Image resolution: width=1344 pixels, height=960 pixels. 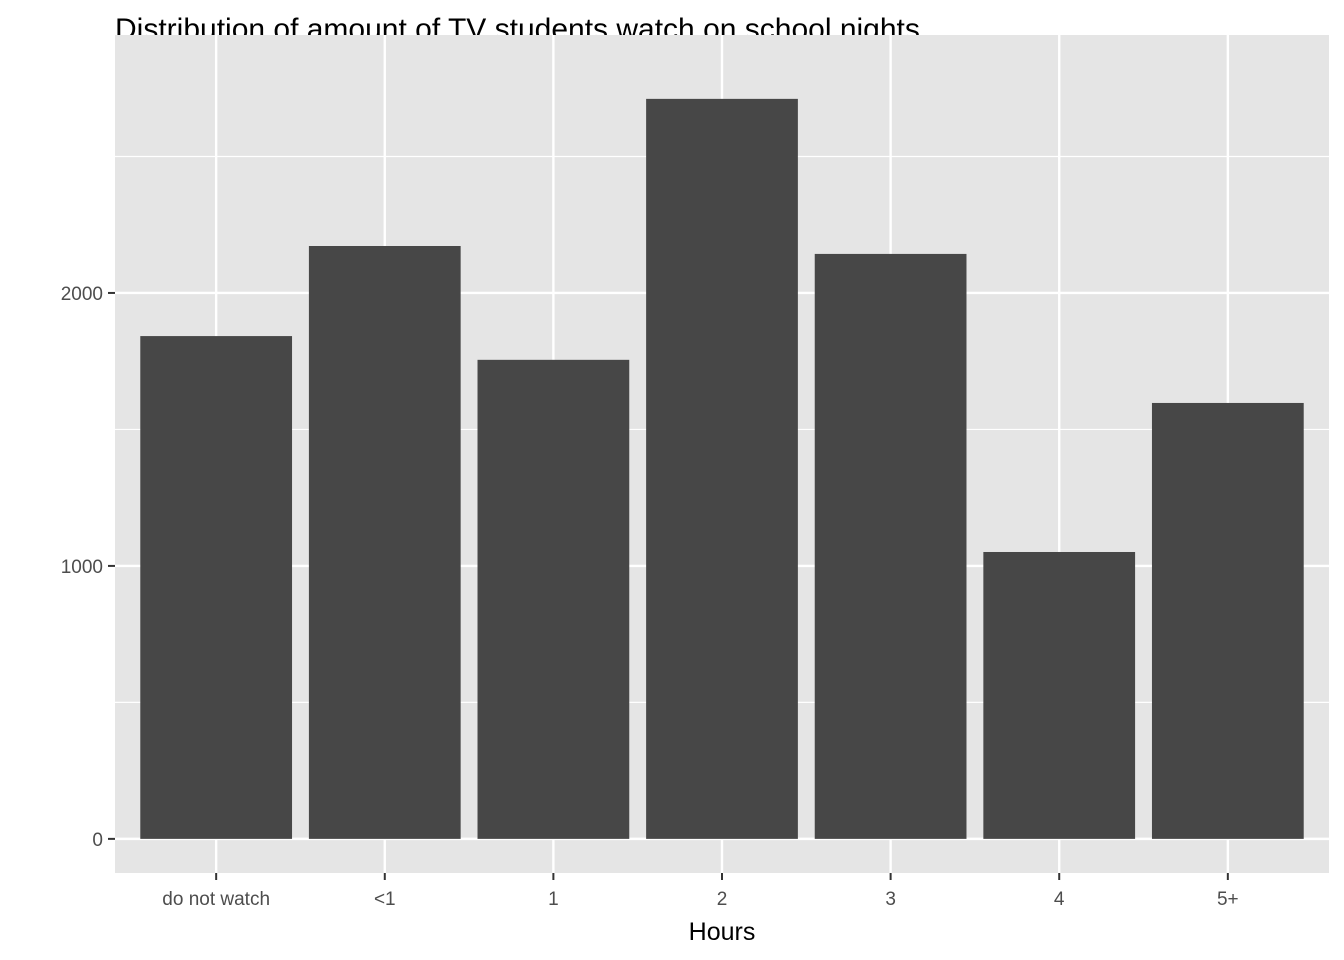 I want to click on x-tick-label: <1, so click(x=385, y=899).